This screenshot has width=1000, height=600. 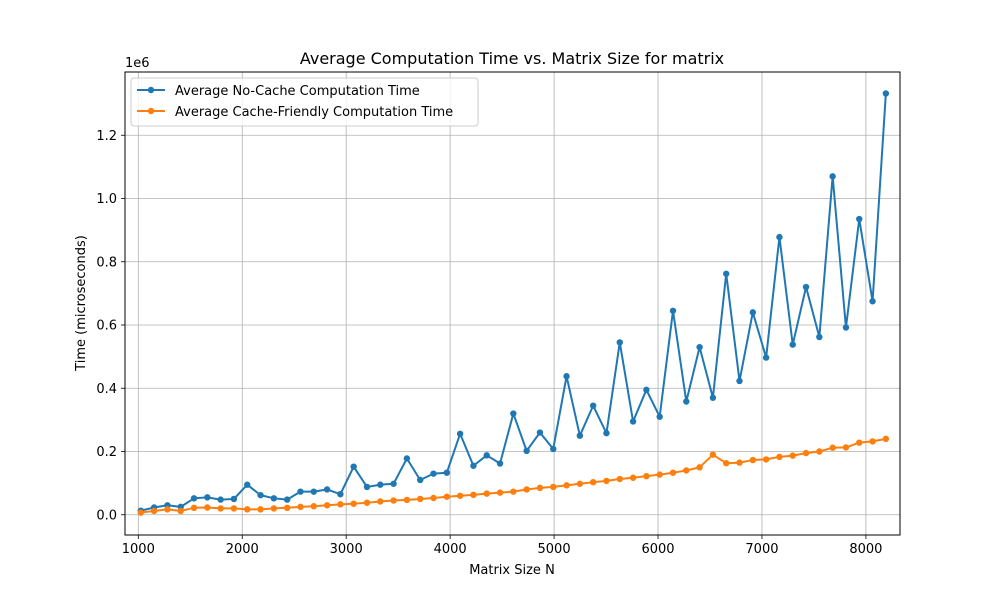 What do you see at coordinates (502, 546) in the screenshot?
I see `x-axis-ticks: 1000 2000 3000 4000 5000 6000 7000 8000` at bounding box center [502, 546].